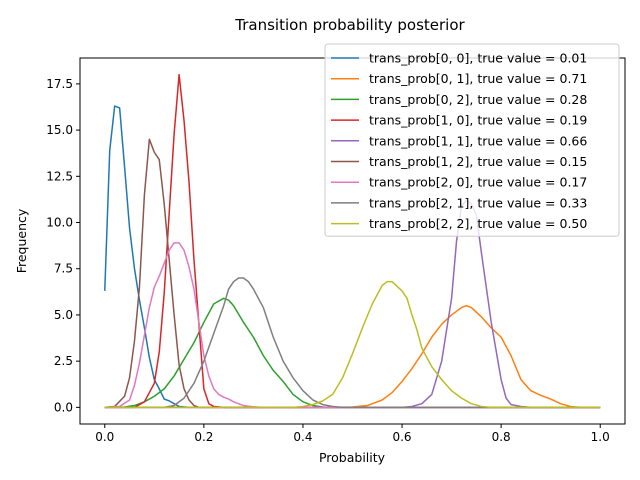 The image size is (640, 480). I want to click on x-tick-label-3: 0.6, so click(401, 437).